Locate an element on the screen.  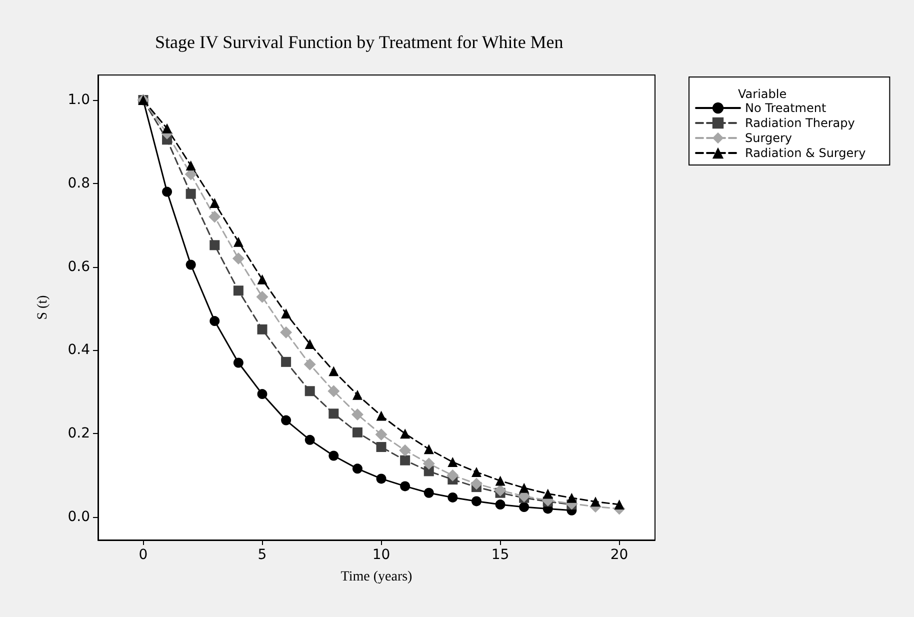
y-axis-title: S (t) is located at coordinates (43, 307).